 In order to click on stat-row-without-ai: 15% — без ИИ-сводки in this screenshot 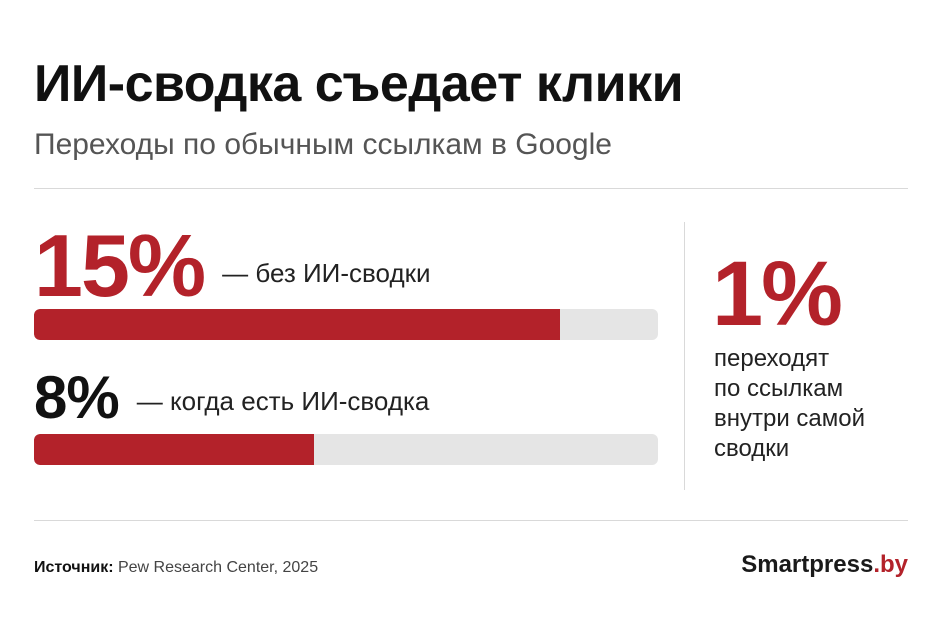, I will do `click(232, 266)`.